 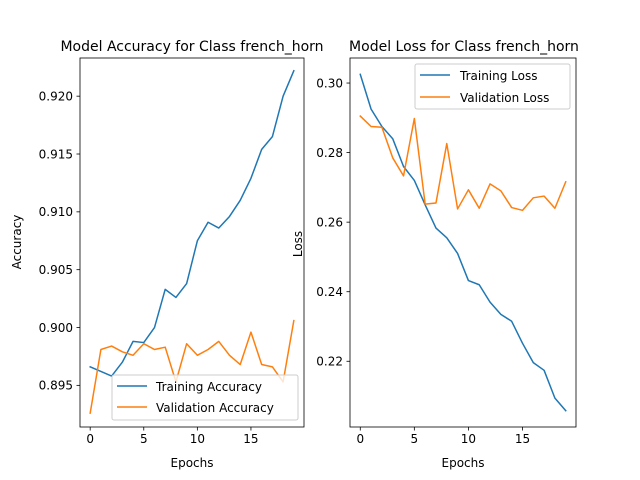 I want to click on loss-y-tick-label: 0.28, so click(x=329, y=153).